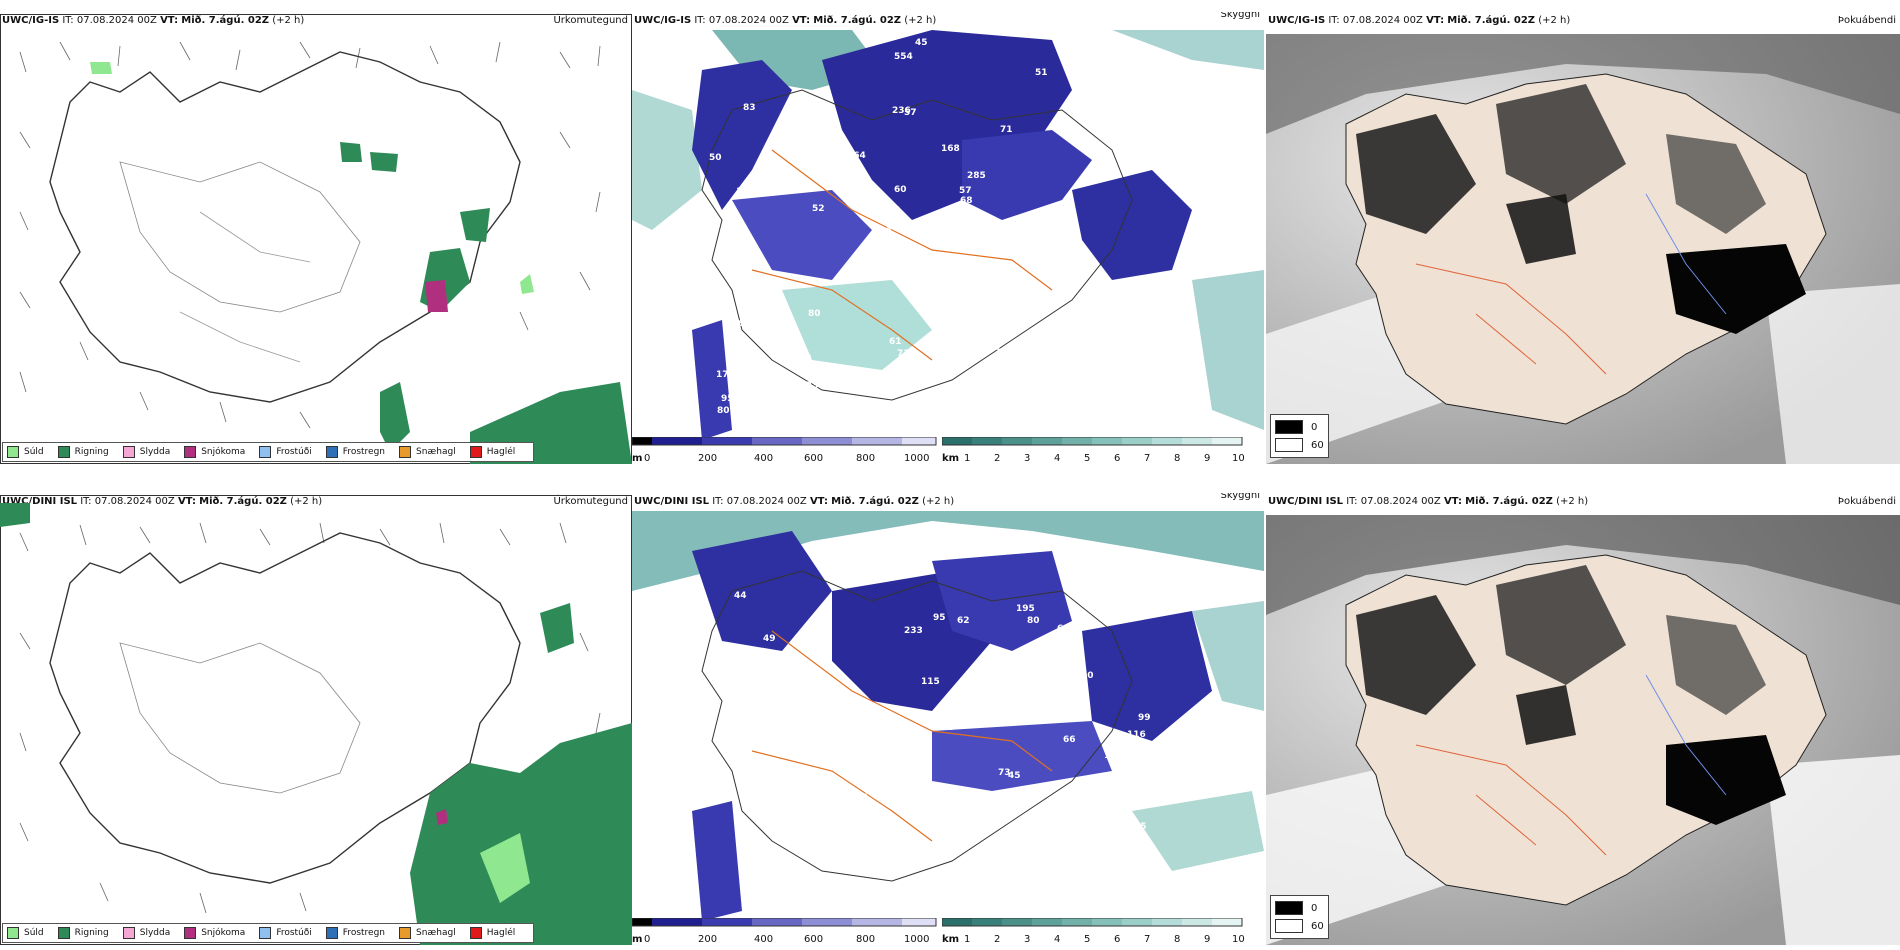 This screenshot has width=1900, height=950. What do you see at coordinates (744, 324) in the screenshot?
I see `ceiling-value-label: 63` at bounding box center [744, 324].